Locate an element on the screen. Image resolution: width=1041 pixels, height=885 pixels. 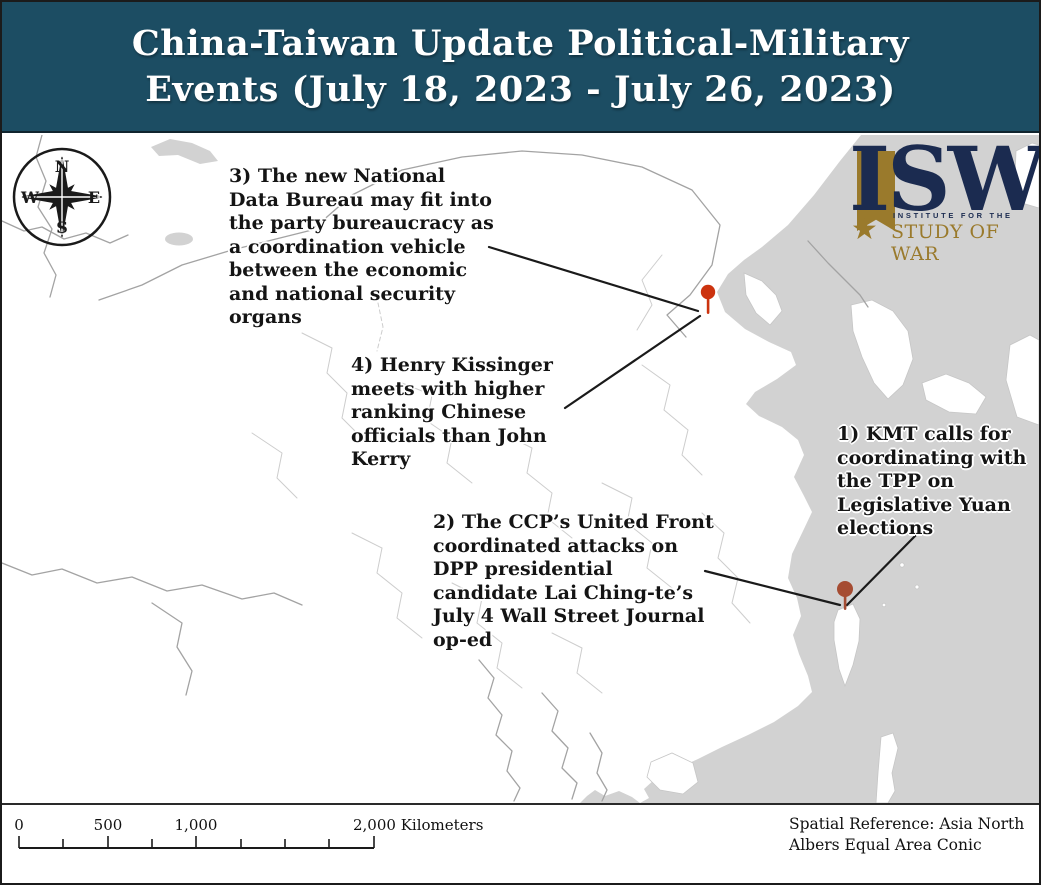
isw-logo: ISW ★ INSTITUTE FOR THE STUDY OF WAR is located at coordinates (942, 197).